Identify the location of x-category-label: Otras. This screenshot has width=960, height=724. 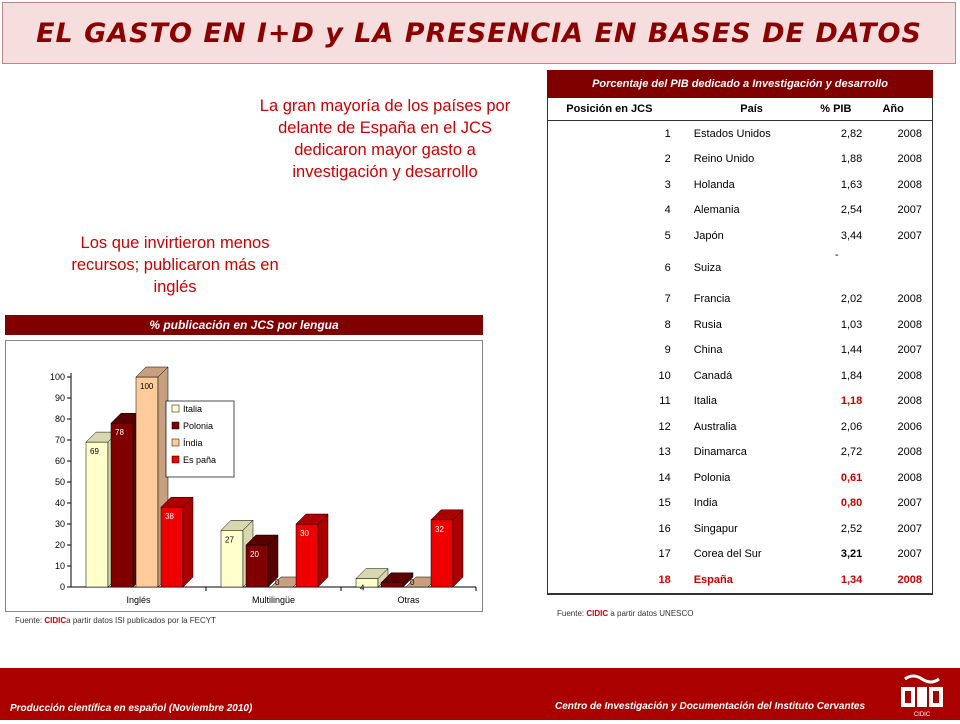
(408, 600).